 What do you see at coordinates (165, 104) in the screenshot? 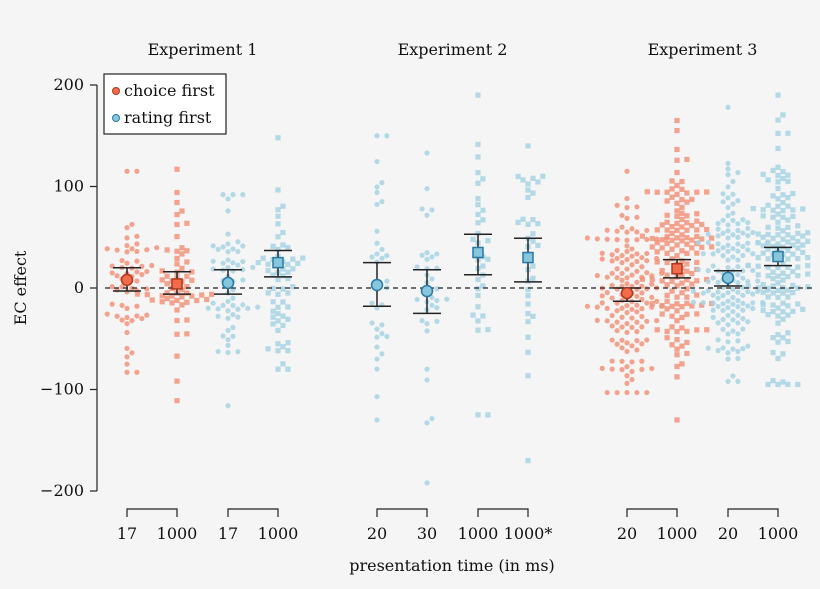
I see `legend: choice first rating first` at bounding box center [165, 104].